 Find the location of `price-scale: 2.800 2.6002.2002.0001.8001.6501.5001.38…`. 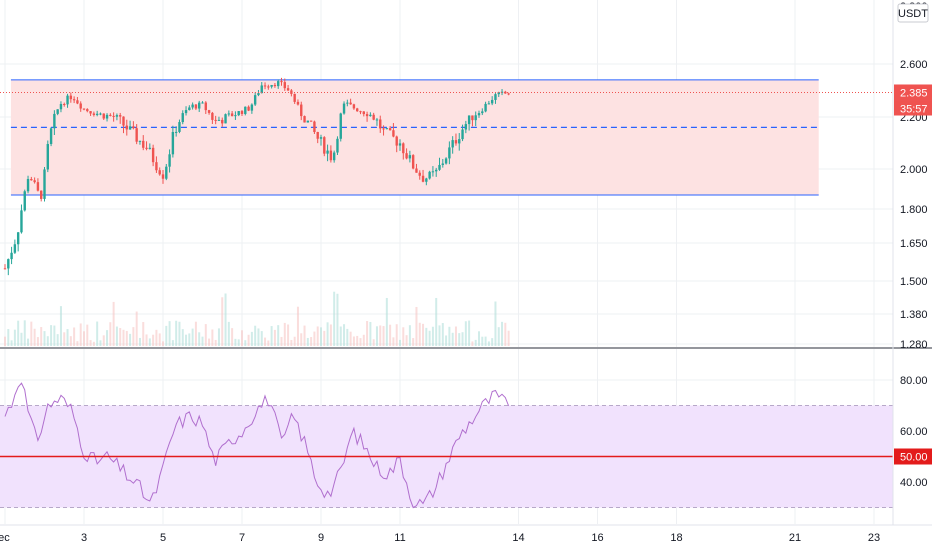

price-scale: 2.800 2.6002.2002.0001.8001.6501.5001.38… is located at coordinates (912, 262).